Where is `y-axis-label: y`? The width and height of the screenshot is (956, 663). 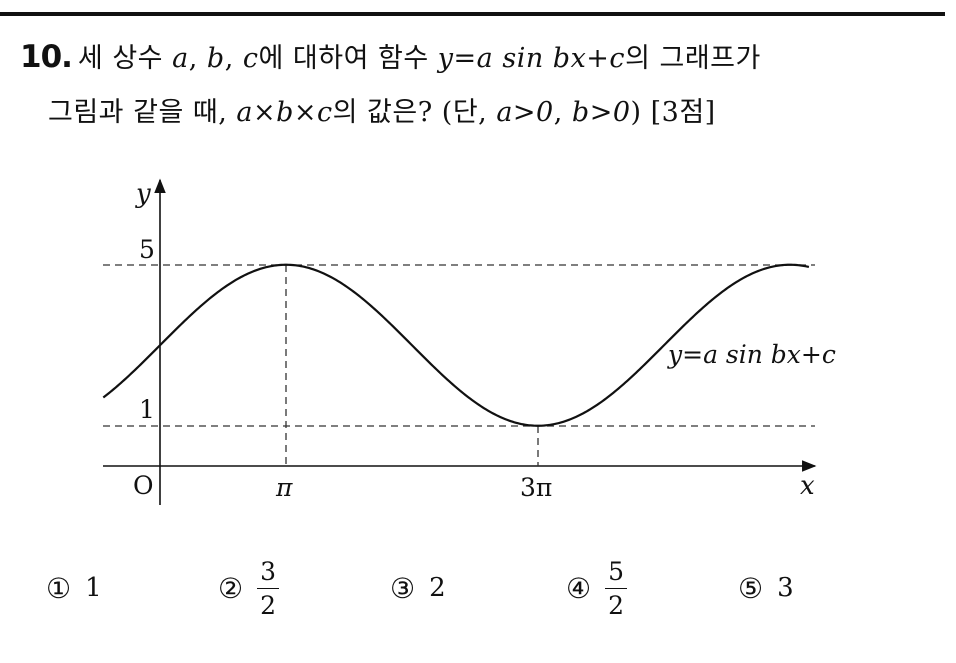
y-axis-label: y is located at coordinates (143, 194).